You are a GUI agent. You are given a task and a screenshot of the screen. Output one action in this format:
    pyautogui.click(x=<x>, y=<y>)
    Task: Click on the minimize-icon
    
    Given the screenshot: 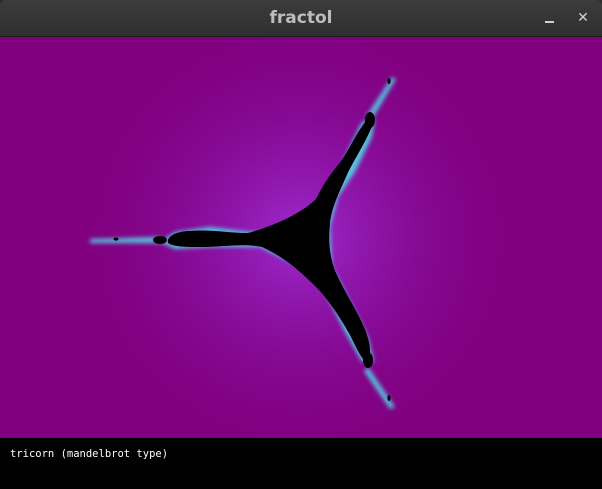 What is the action you would take?
    pyautogui.click(x=549, y=18)
    